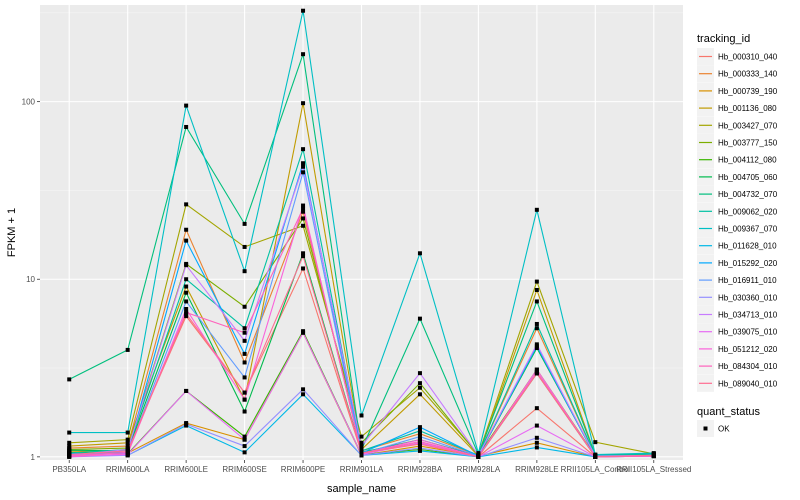 This screenshot has height=500, width=800. Describe the element at coordinates (244, 469) in the screenshot. I see `x-tick-label: RRIM600SE` at that location.